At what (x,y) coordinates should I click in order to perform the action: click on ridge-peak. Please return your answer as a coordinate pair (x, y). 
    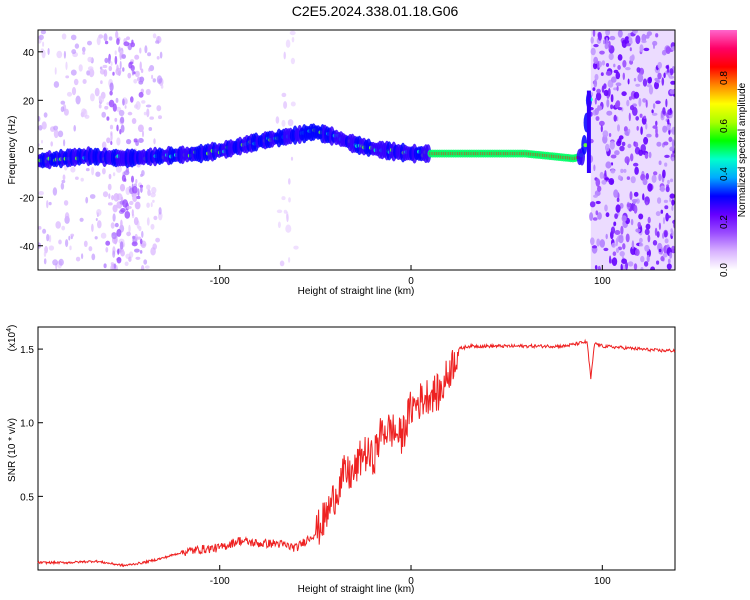
    Looking at the image, I should click on (585, 145).